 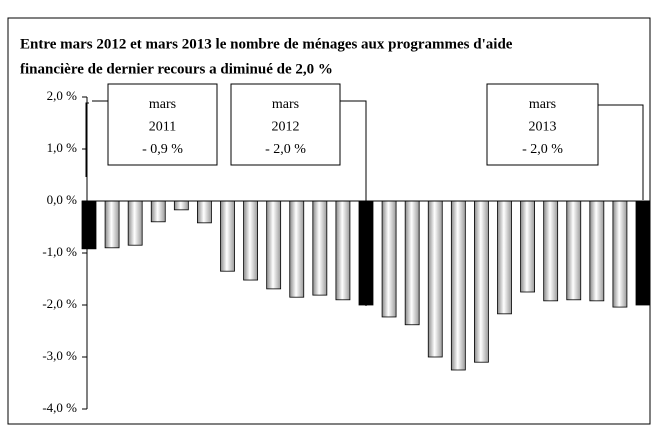 I want to click on y-tick-label: -3,0 %, so click(x=59, y=355).